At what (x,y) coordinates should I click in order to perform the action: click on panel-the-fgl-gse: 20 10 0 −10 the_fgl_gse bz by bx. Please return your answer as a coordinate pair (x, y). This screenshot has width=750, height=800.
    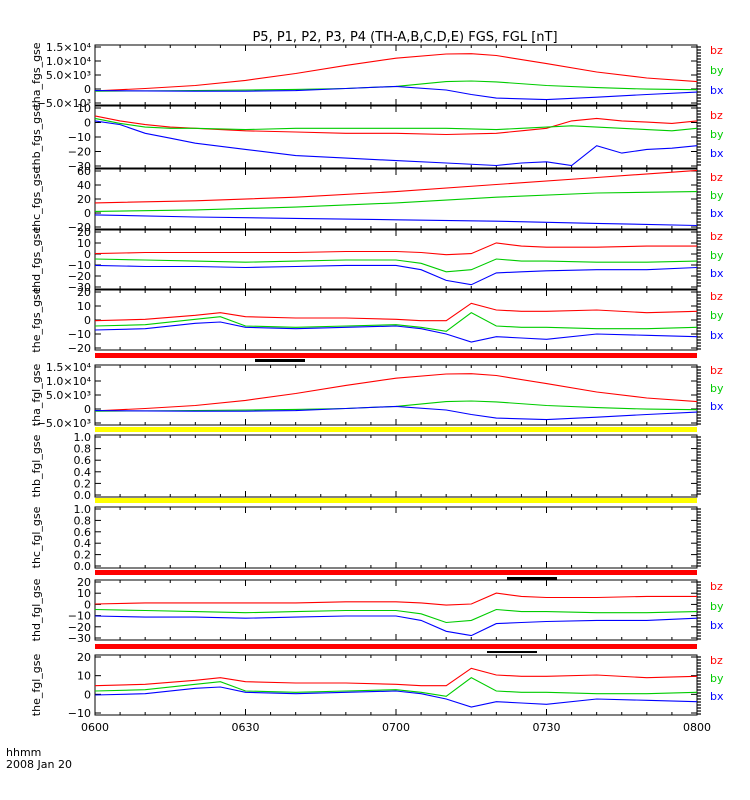
    Looking at the image, I should click on (377, 685).